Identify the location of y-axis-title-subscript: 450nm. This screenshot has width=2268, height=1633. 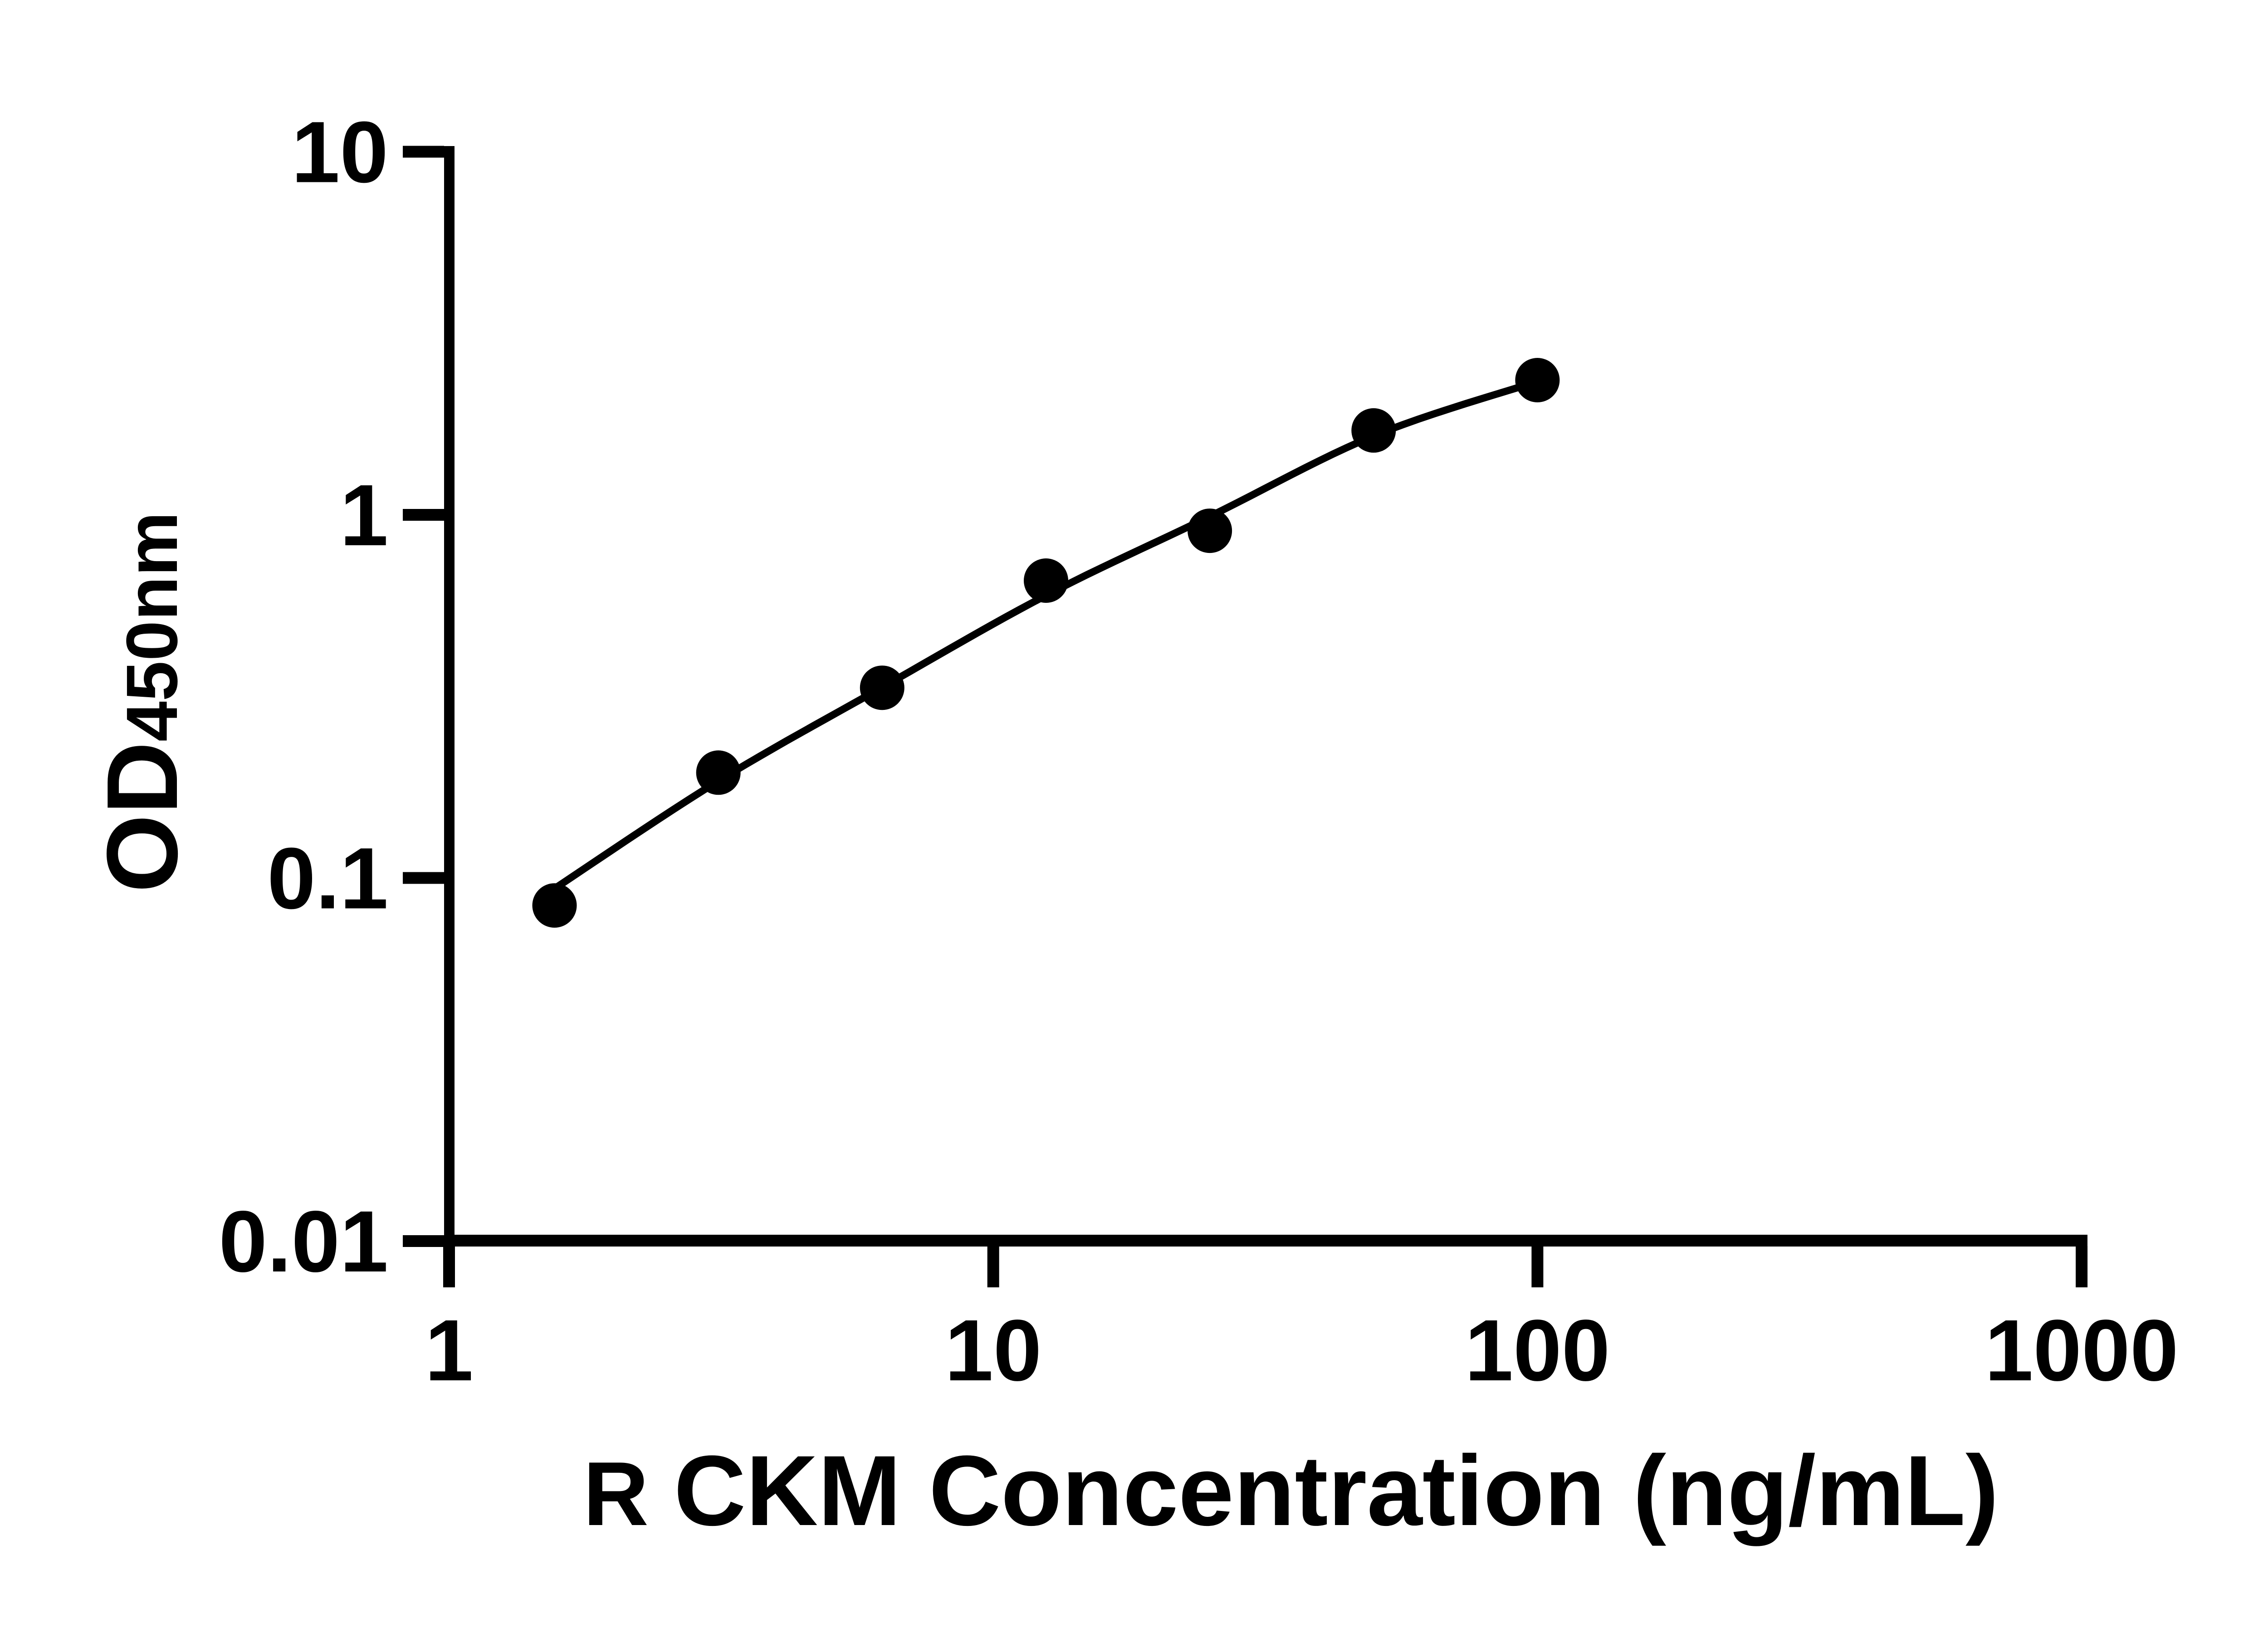
(151, 627).